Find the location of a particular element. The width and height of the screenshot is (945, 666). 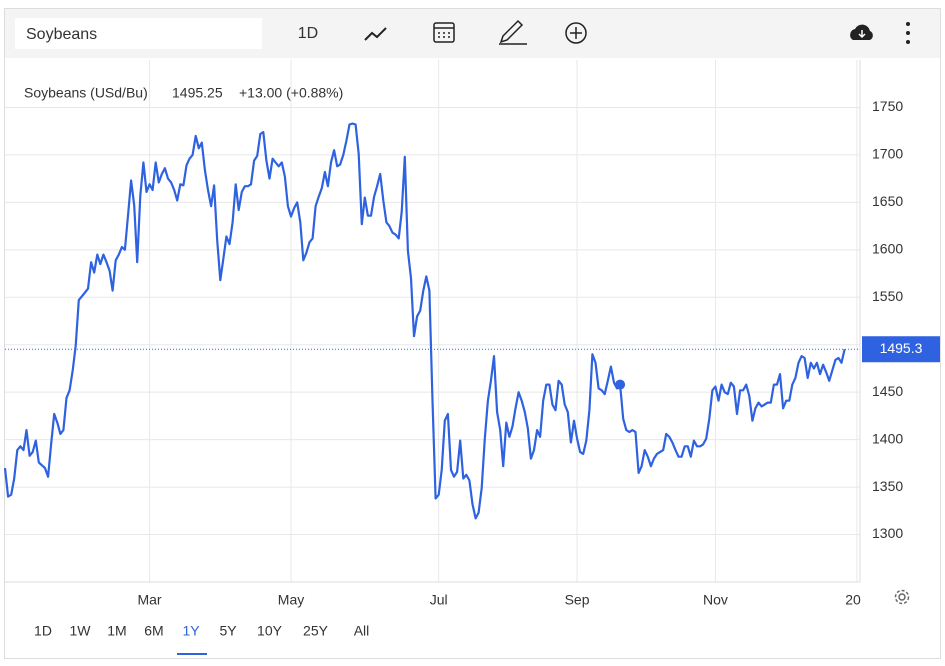

search-text: Soybeans is located at coordinates (61, 34).